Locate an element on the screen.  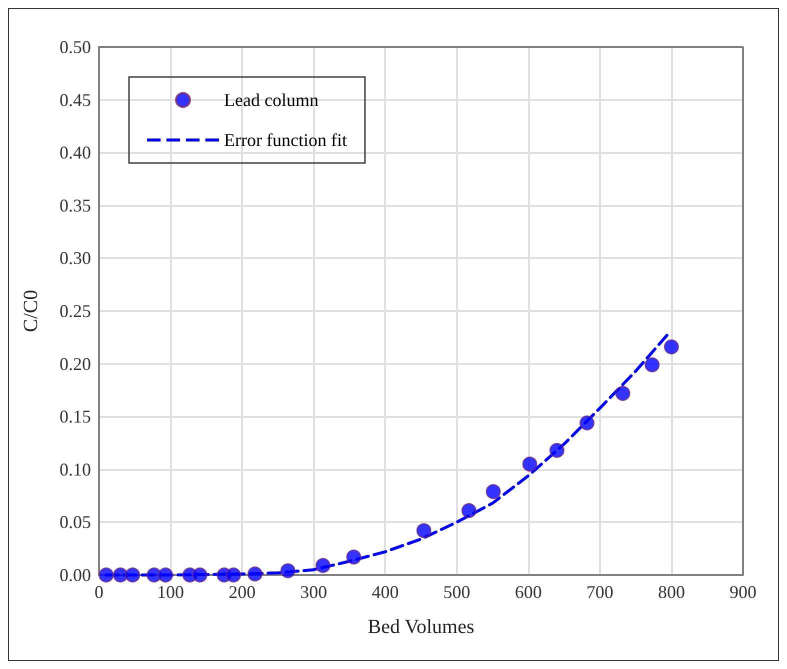
y-tick-label: 0.00 is located at coordinates (75, 575).